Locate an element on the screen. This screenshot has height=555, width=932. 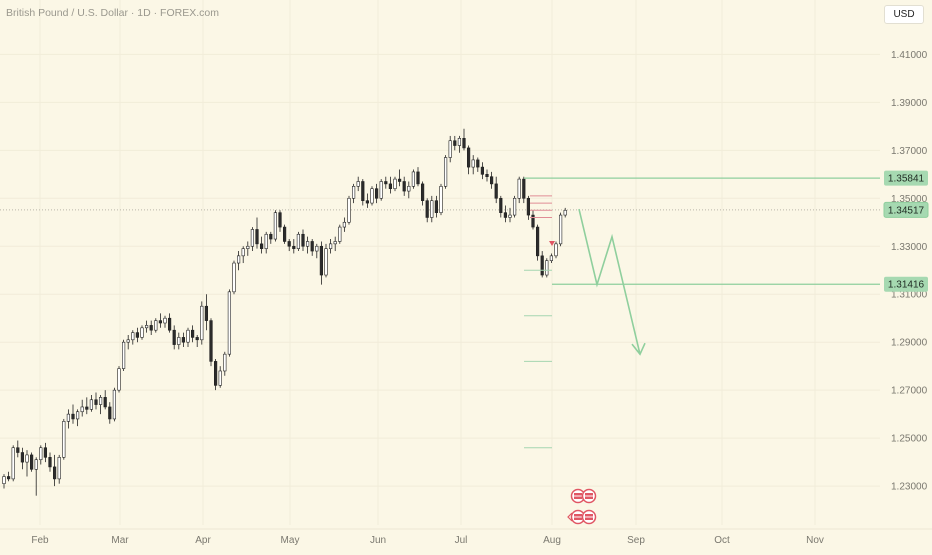
y-axis-tick-label: 1.37000 is located at coordinates (909, 151).